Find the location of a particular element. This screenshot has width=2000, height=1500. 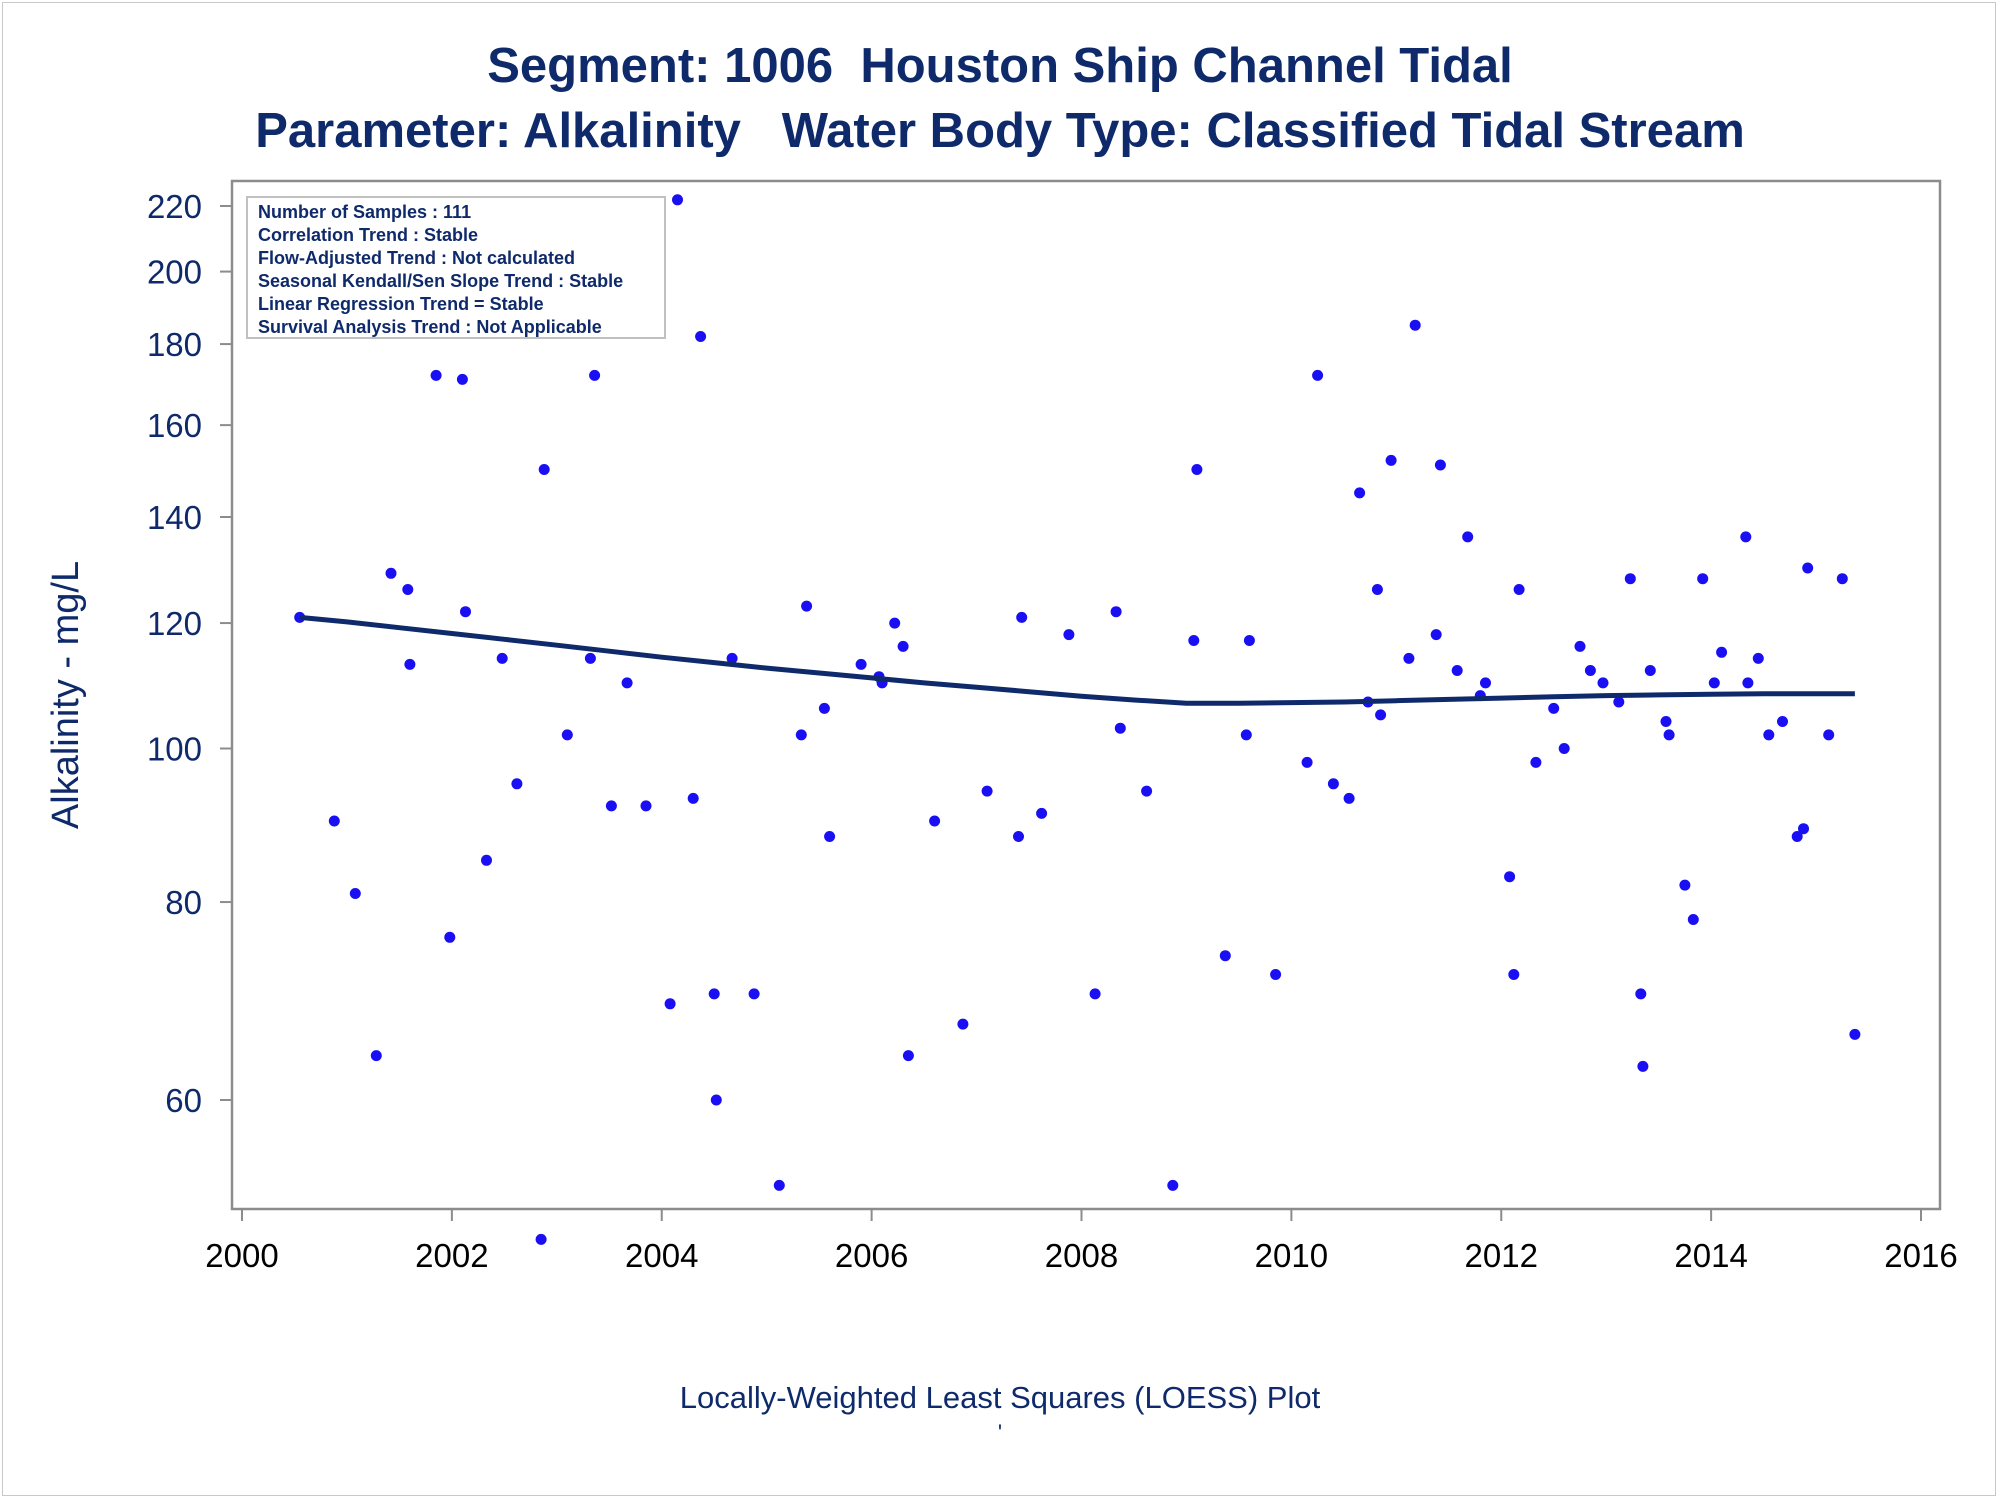

y-tick-label: 140 is located at coordinates (174, 517).